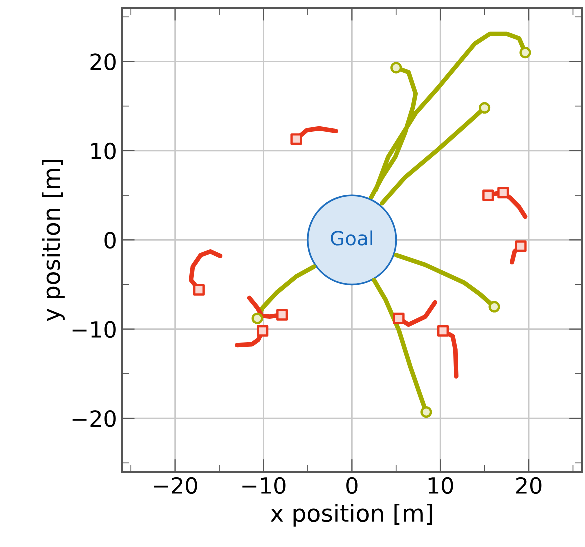 The height and width of the screenshot is (547, 585). Describe the element at coordinates (351, 238) in the screenshot. I see `annotation: Goal` at that location.